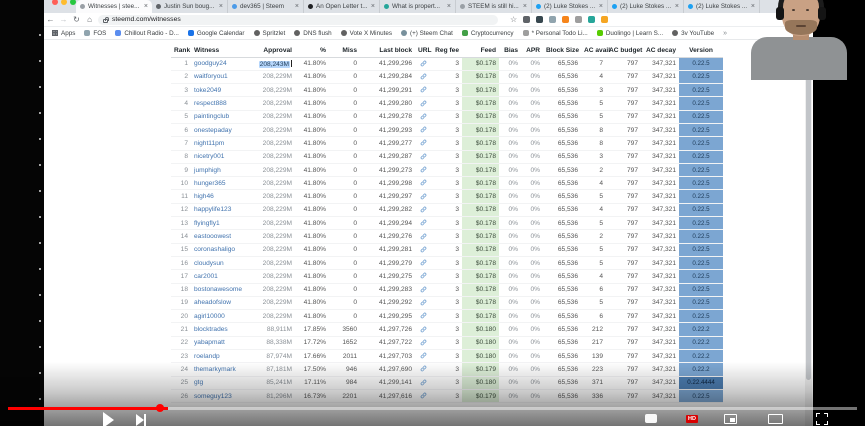 This screenshot has width=865, height=426. Describe the element at coordinates (566, 19) in the screenshot. I see `fox-extension-icon` at that location.